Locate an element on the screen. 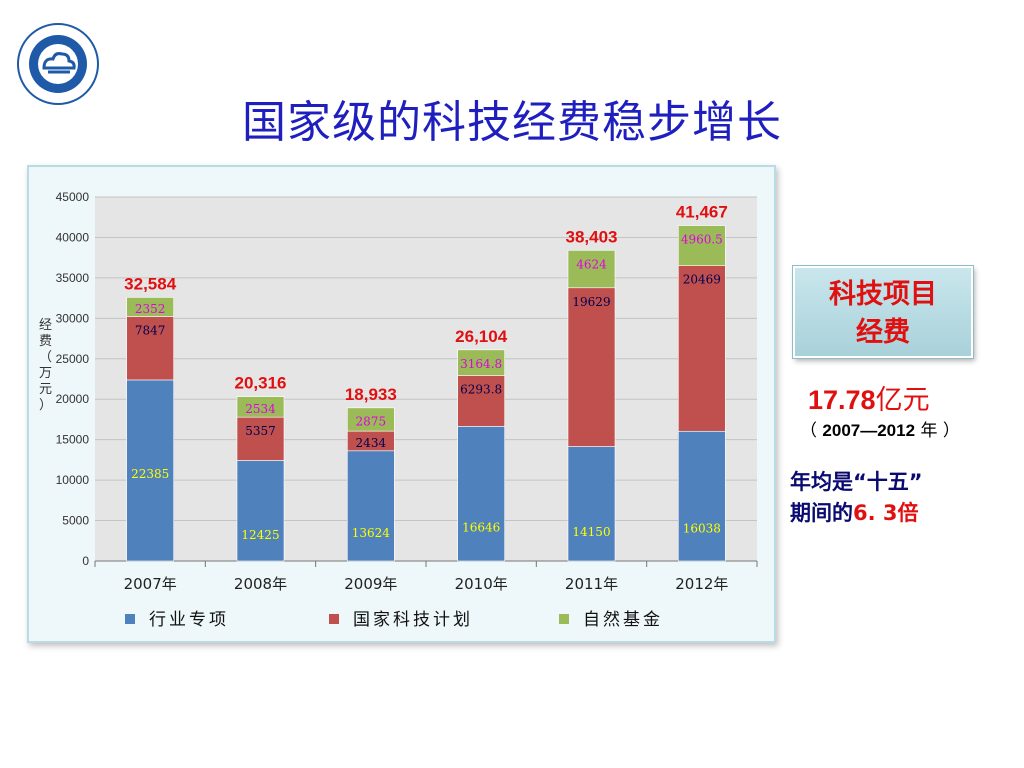 The height and width of the screenshot is (768, 1024). x-tick-label: 2008年 is located at coordinates (260, 584).